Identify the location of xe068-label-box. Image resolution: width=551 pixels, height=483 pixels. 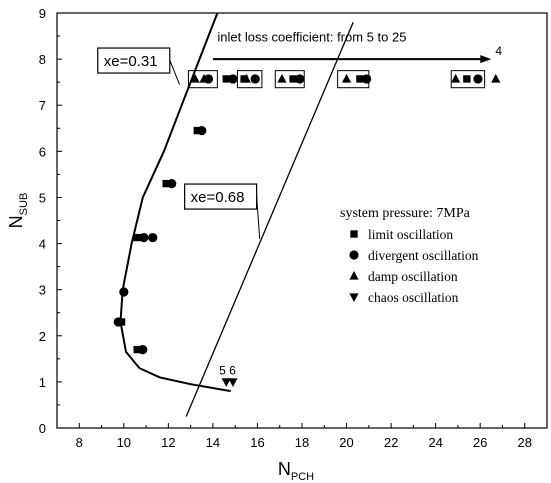
(221, 196).